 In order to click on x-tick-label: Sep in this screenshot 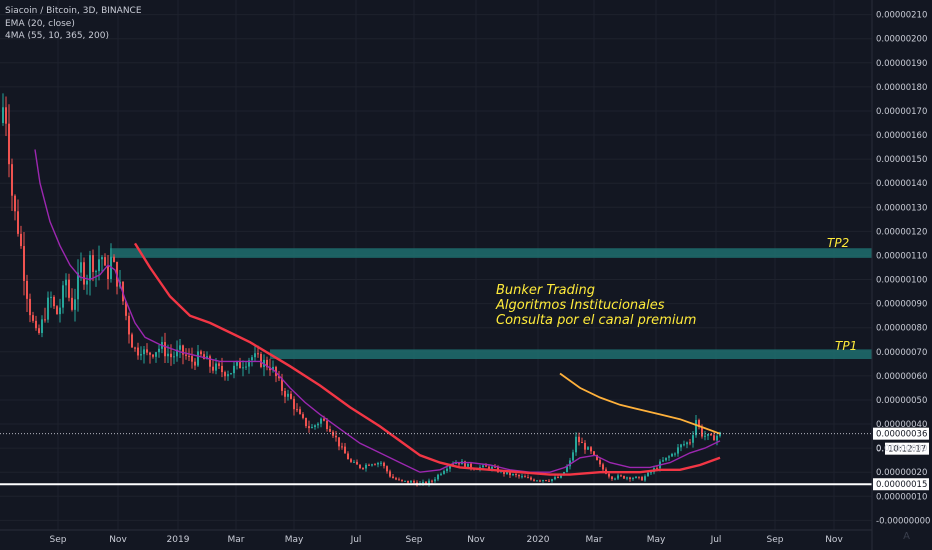, I will do `click(58, 540)`.